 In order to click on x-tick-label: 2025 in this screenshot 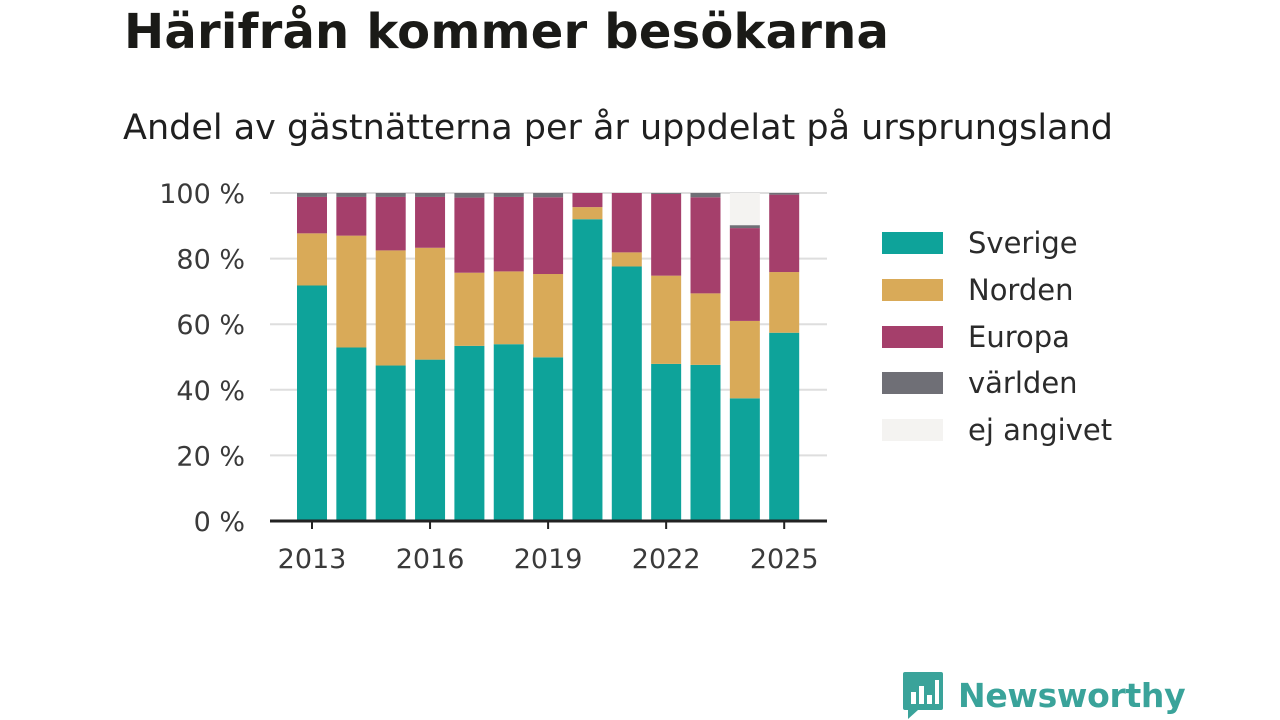, I will do `click(784, 559)`.